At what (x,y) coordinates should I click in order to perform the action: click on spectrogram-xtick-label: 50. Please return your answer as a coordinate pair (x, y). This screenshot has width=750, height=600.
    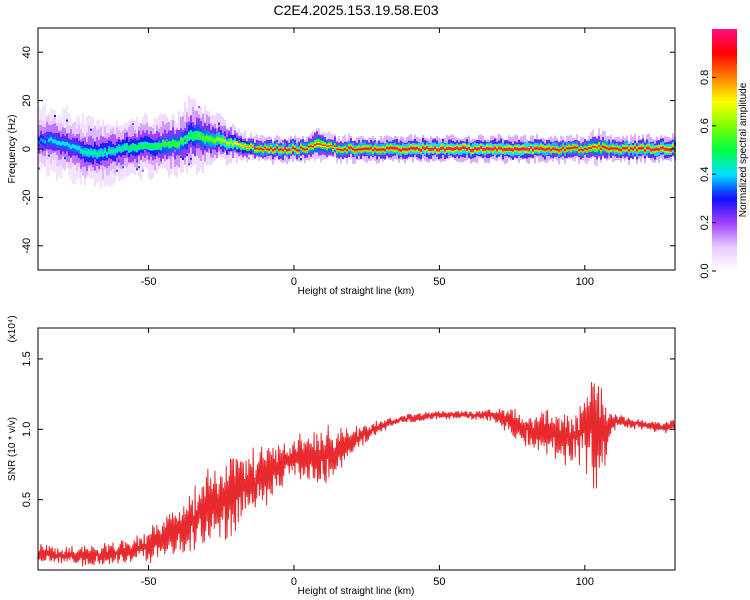
    Looking at the image, I should click on (439, 282).